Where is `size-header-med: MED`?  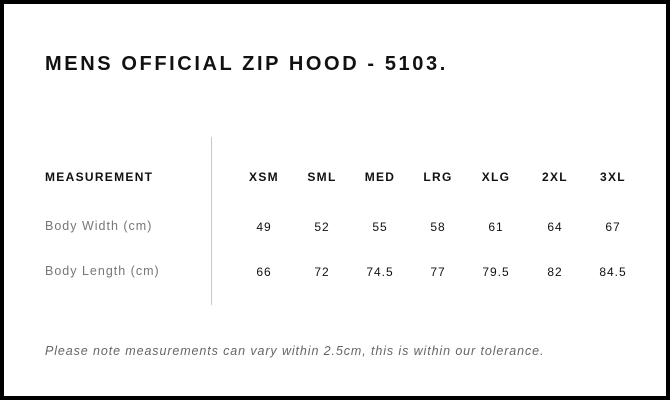
size-header-med: MED is located at coordinates (380, 177).